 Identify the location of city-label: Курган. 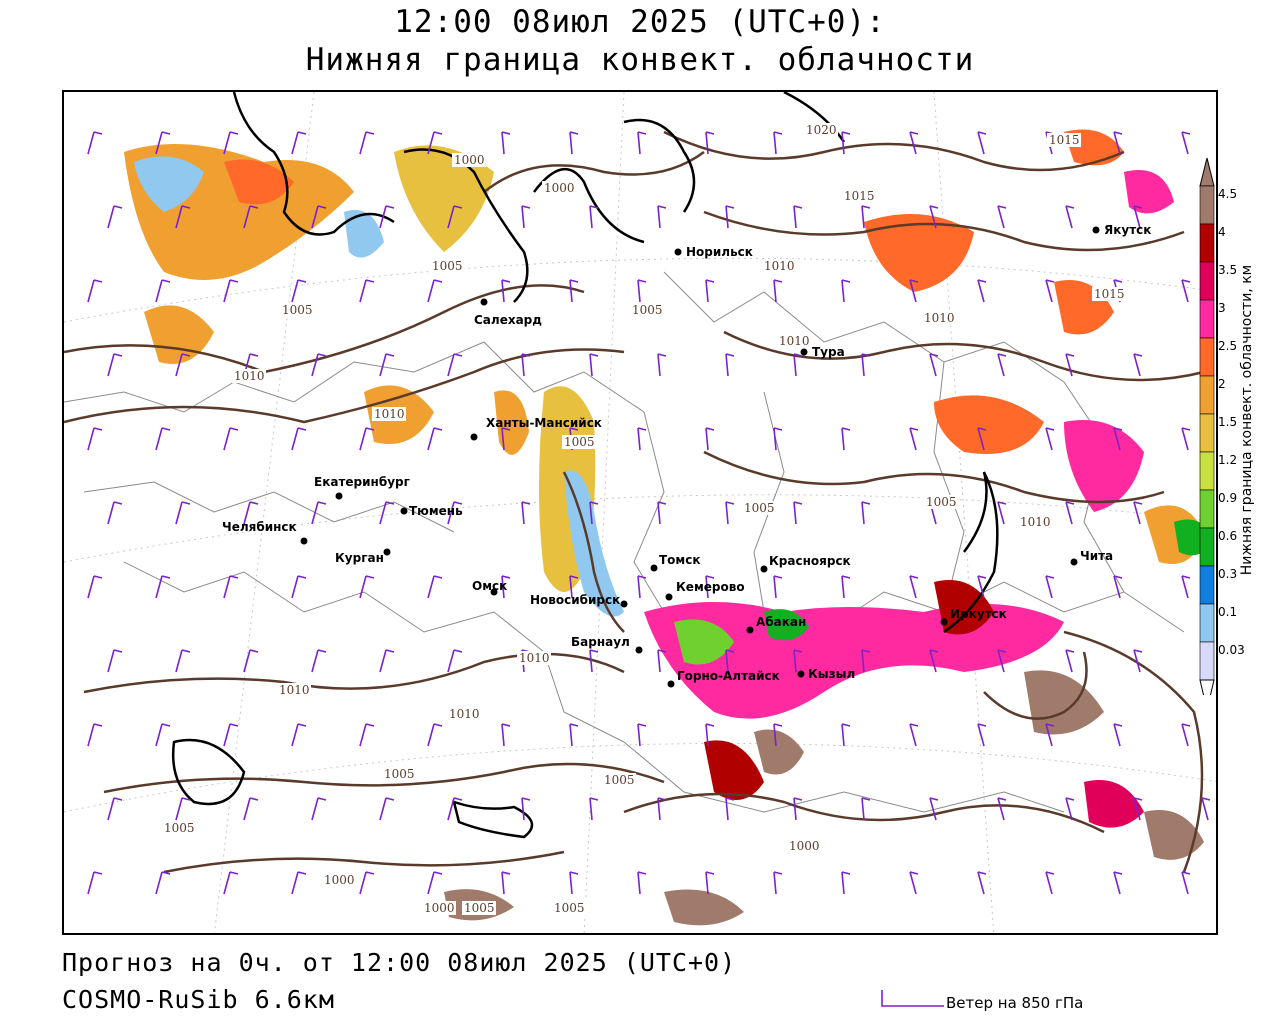
(359, 558).